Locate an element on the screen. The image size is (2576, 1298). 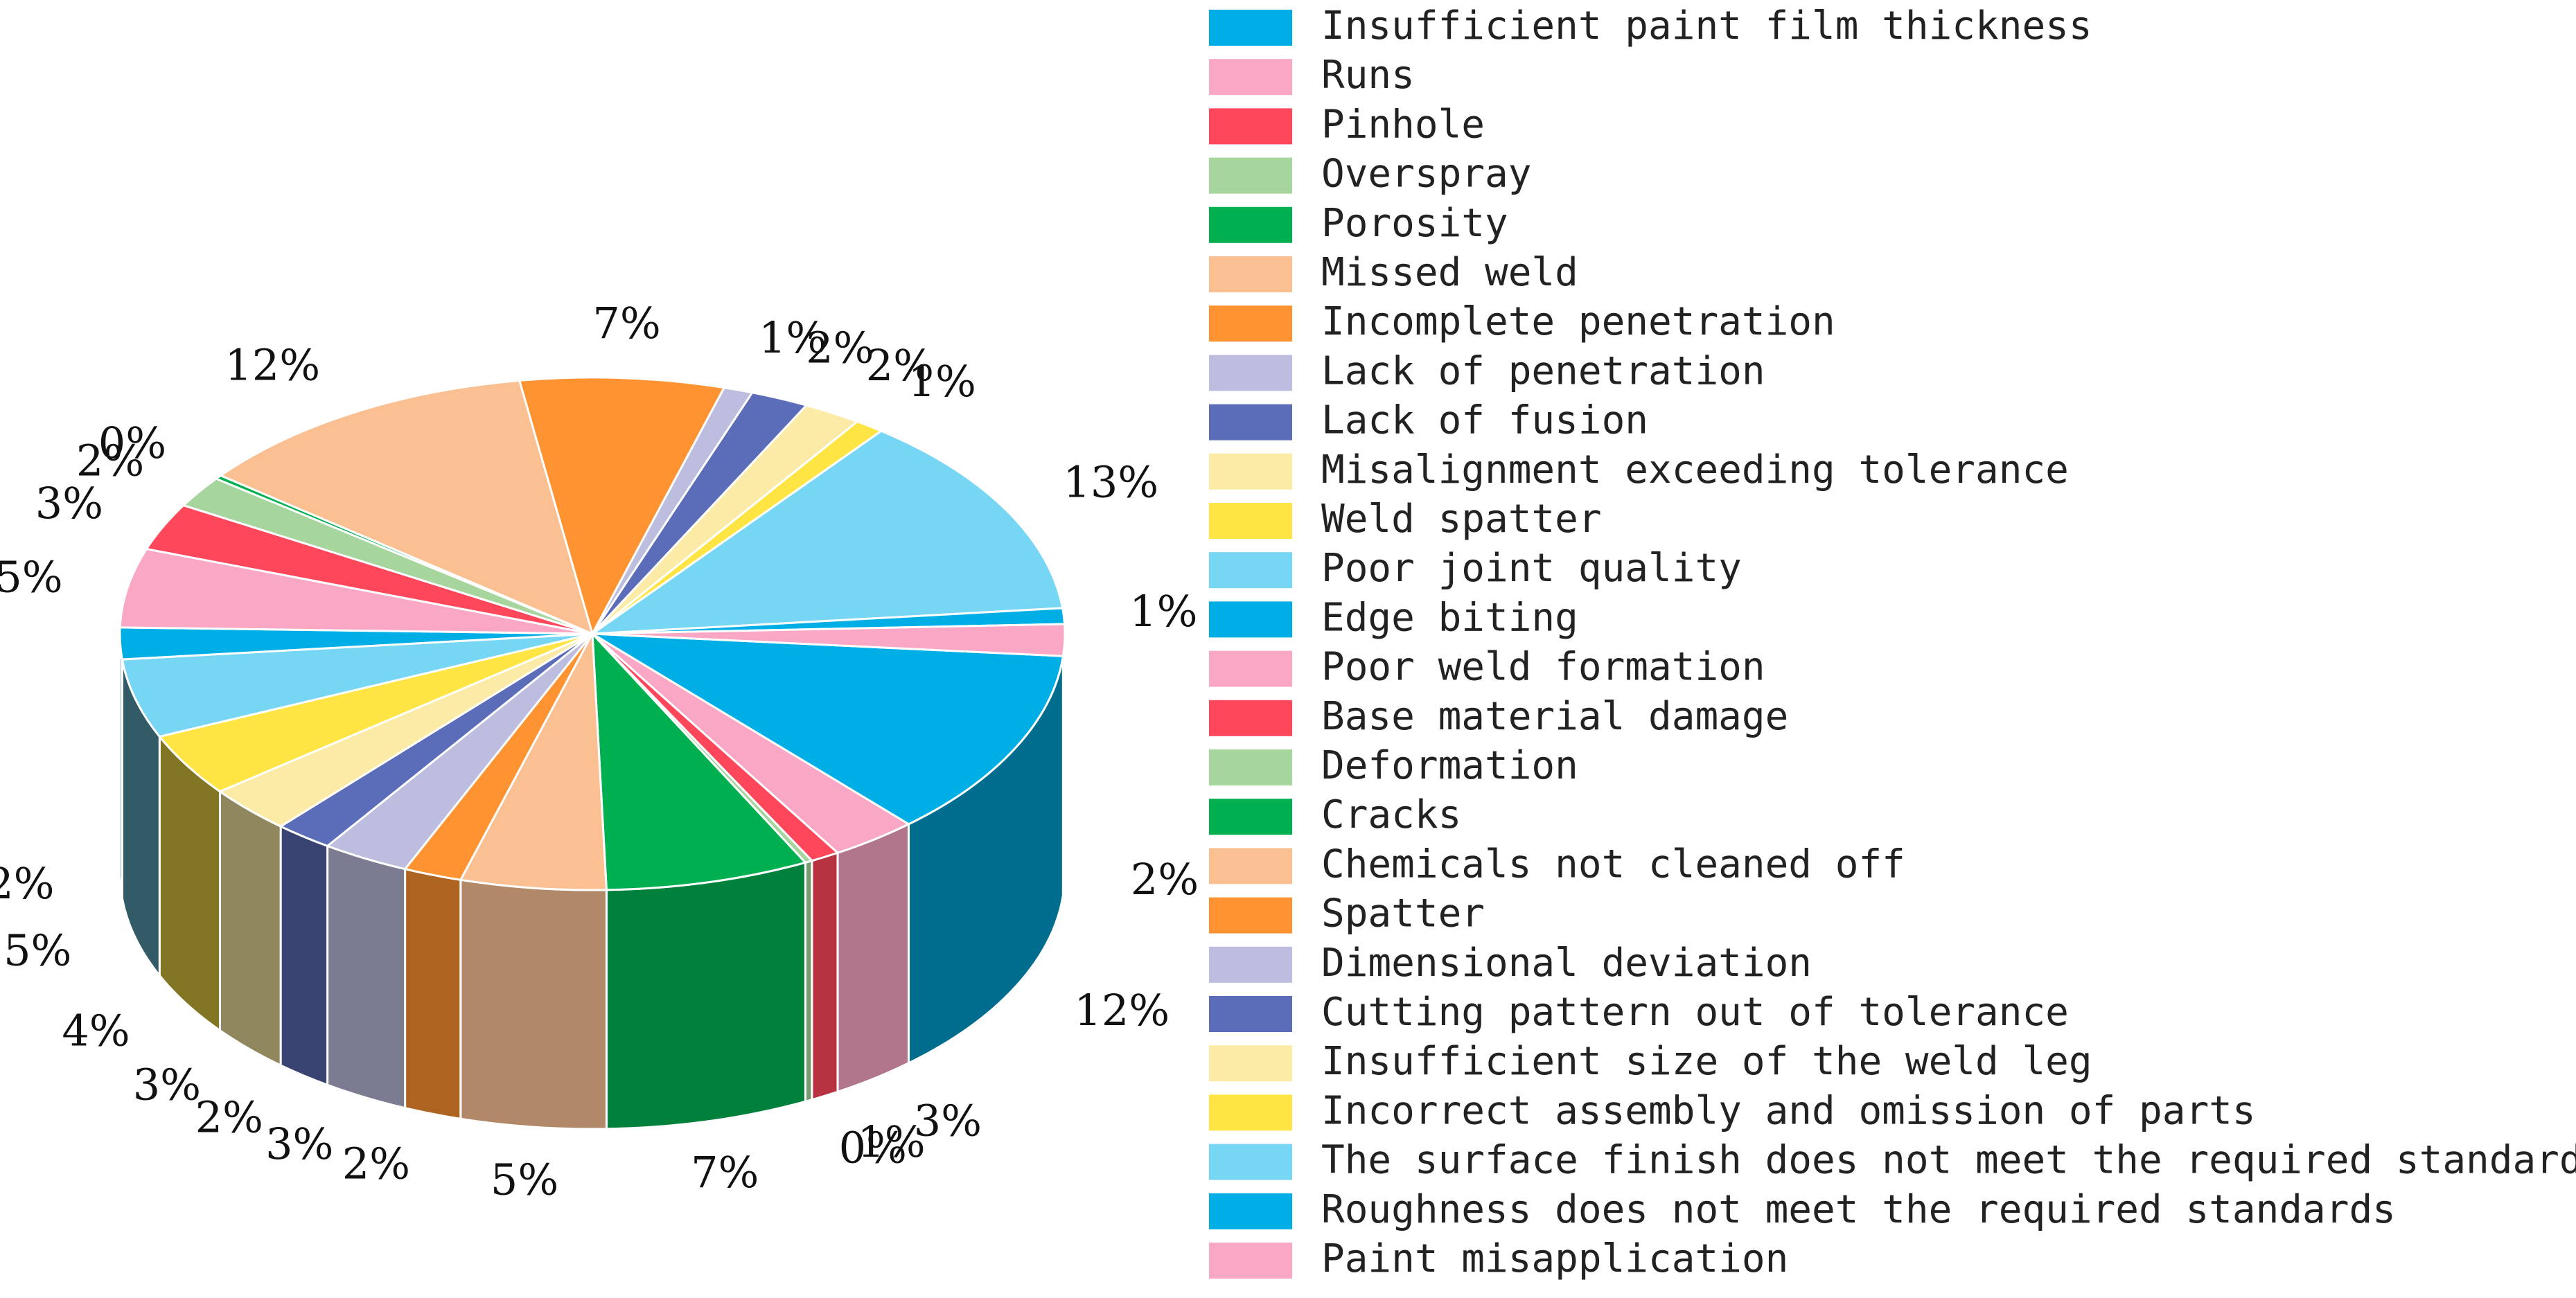
legend-label: Lack of fusion is located at coordinates (1484, 420).